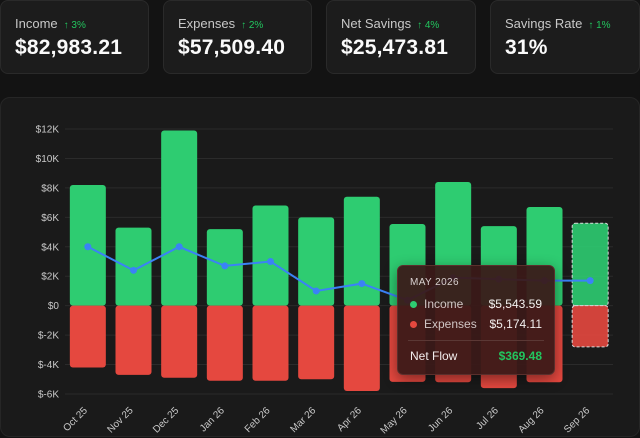  What do you see at coordinates (258, 420) in the screenshot?
I see `x-tick-label: Feb 26` at bounding box center [258, 420].